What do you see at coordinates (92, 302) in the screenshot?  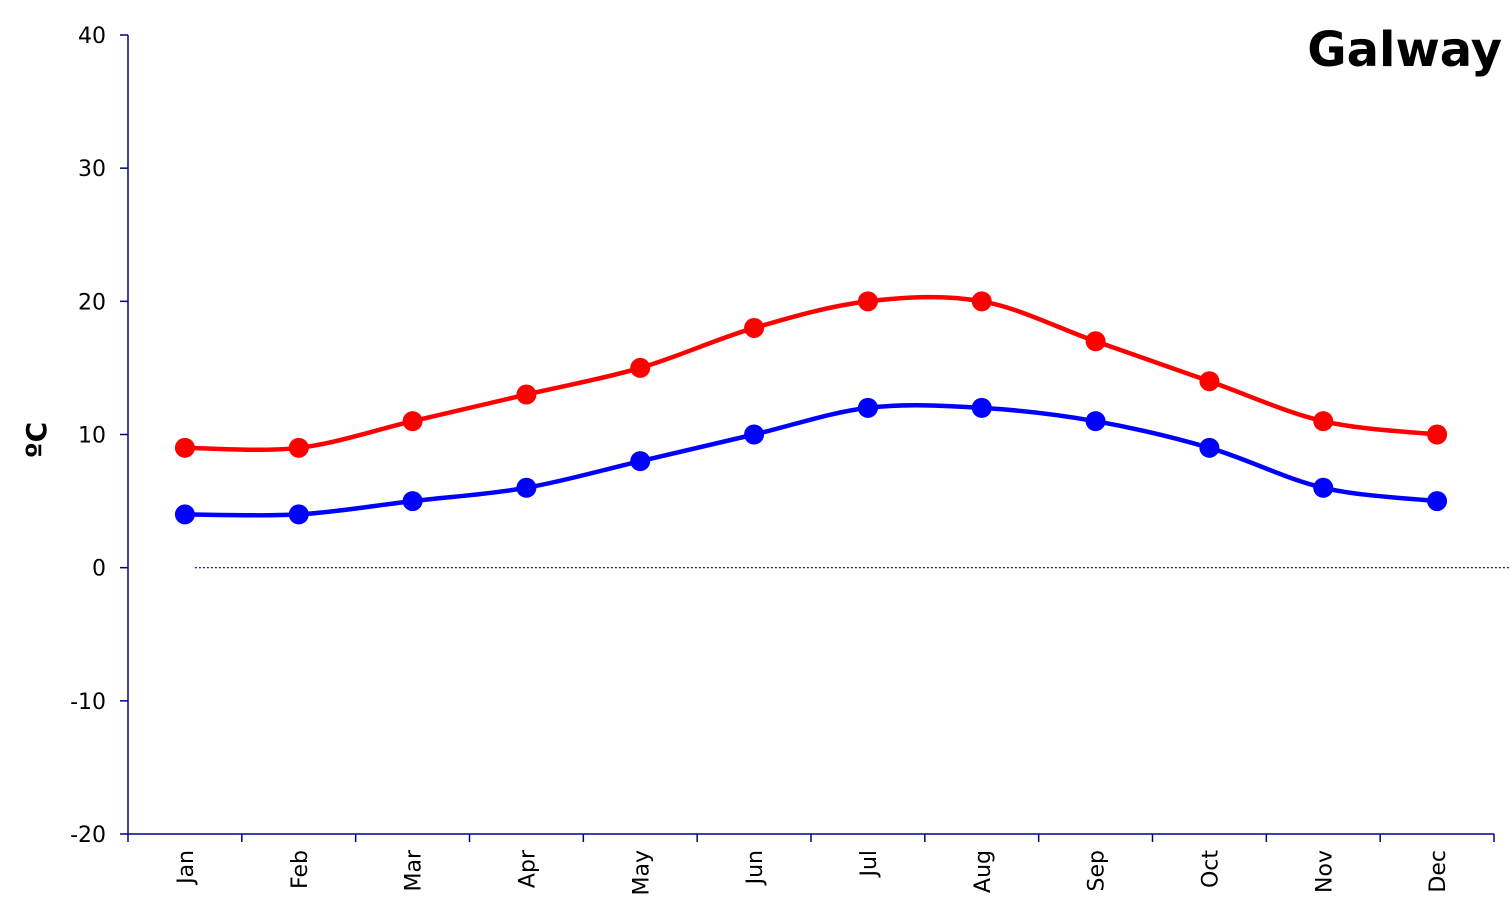 I see `y-tick-label: 20` at bounding box center [92, 302].